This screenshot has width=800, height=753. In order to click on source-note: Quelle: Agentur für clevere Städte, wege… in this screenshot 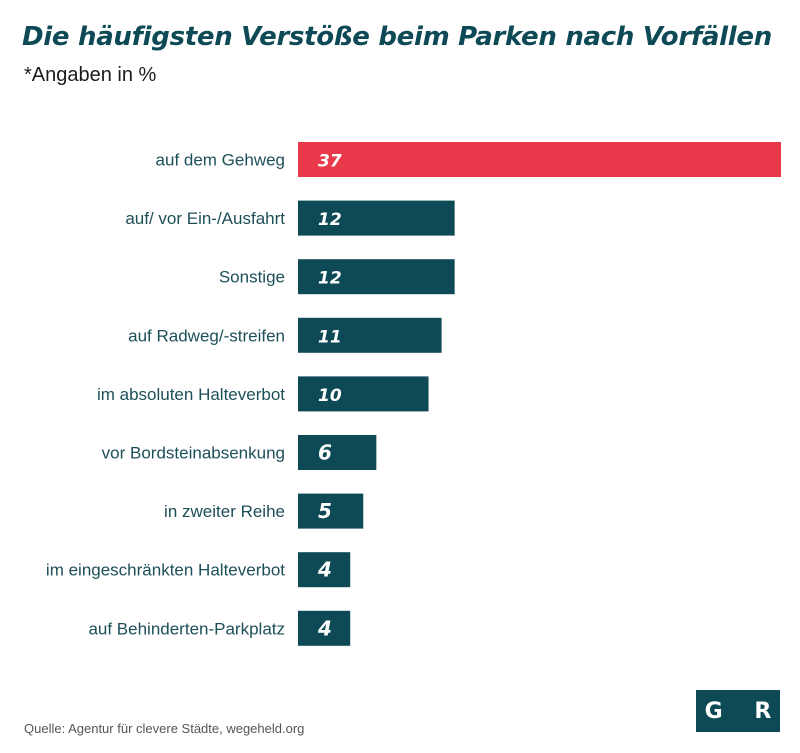, I will do `click(164, 728)`.